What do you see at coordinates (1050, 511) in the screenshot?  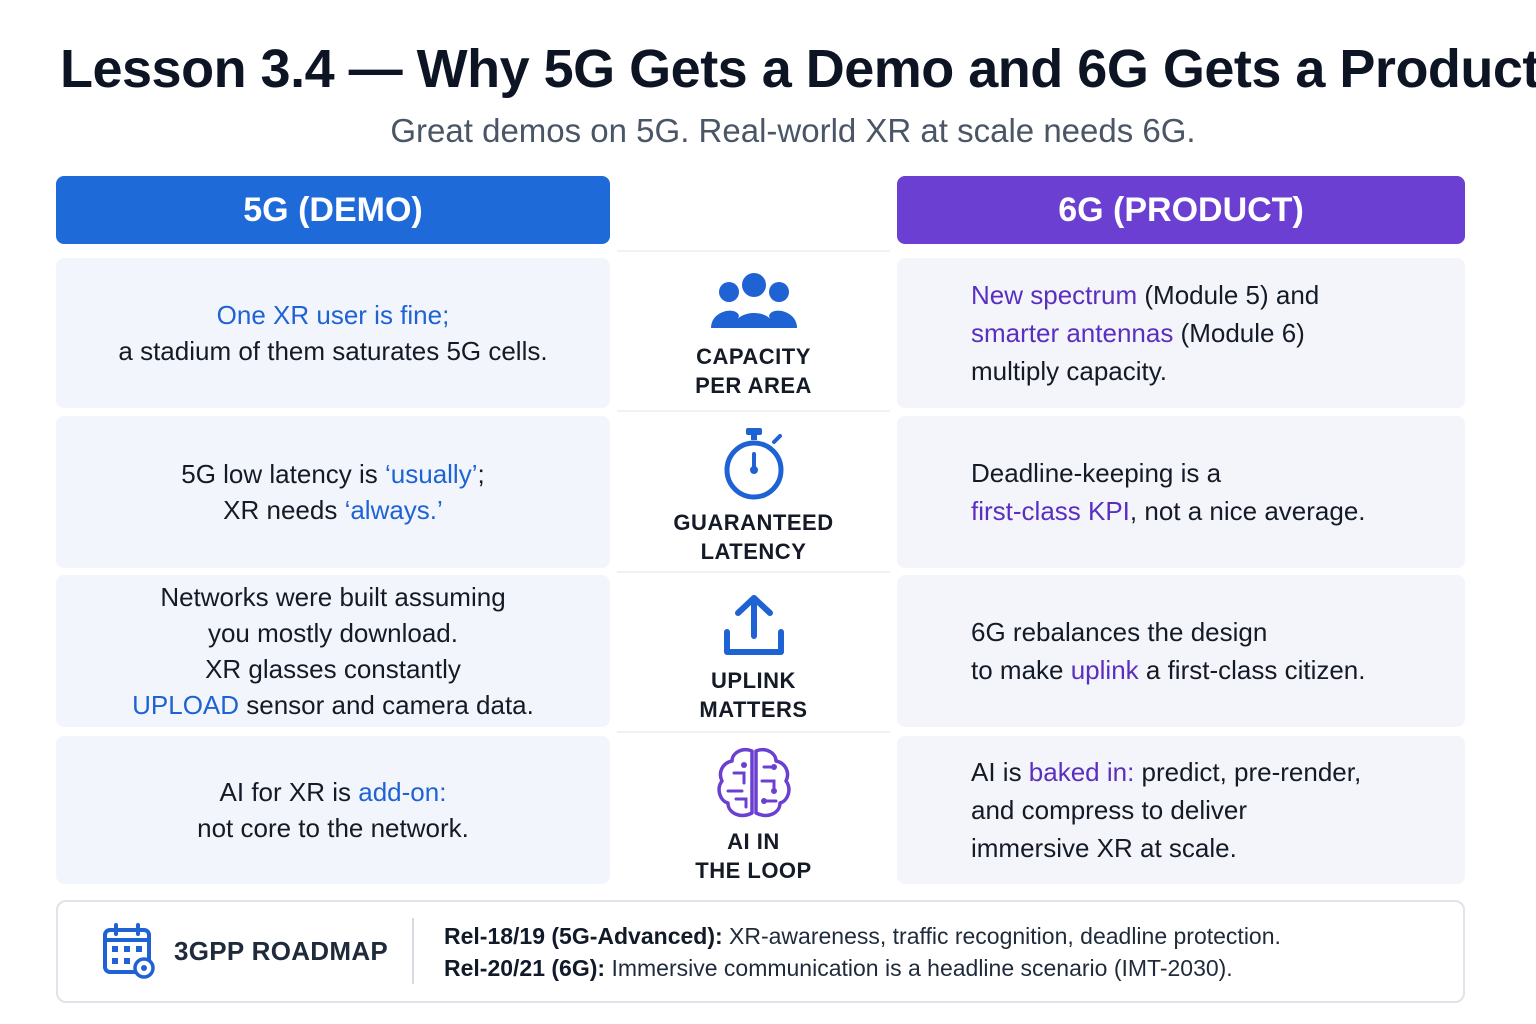 I see `highlight-text: first-class KPI` at bounding box center [1050, 511].